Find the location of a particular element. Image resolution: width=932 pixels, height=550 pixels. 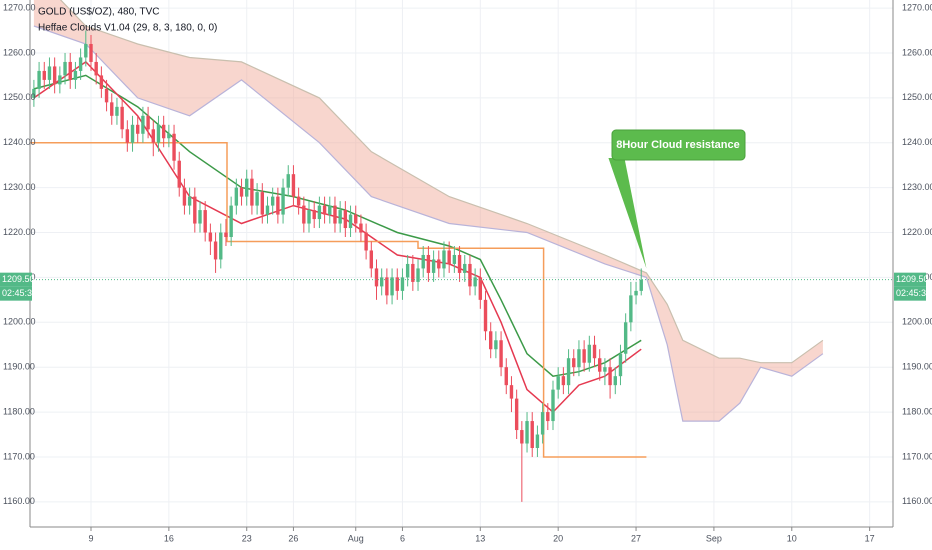

x-tick-label: 6 is located at coordinates (402, 538).